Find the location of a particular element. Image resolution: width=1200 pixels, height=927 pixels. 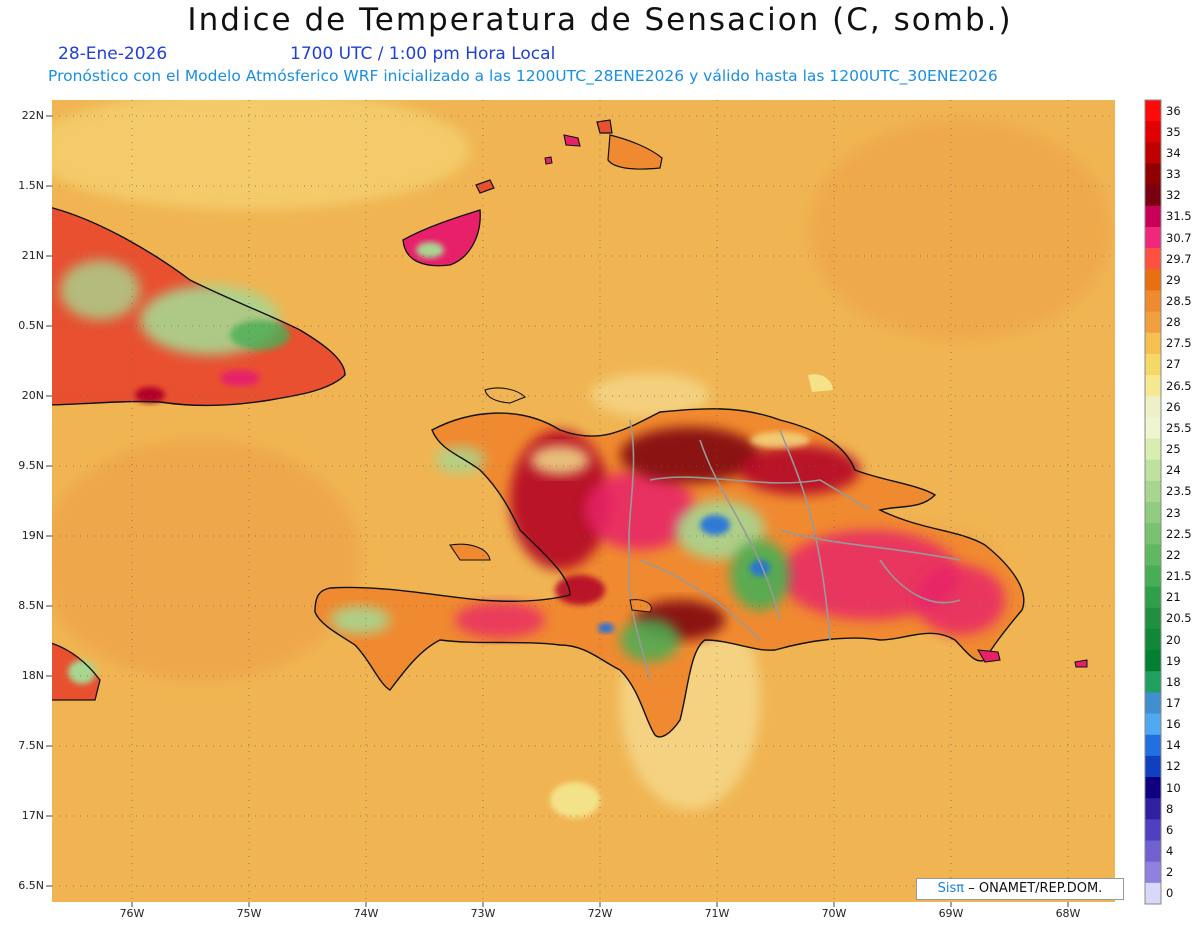

lon-label: 76W is located at coordinates (132, 913).